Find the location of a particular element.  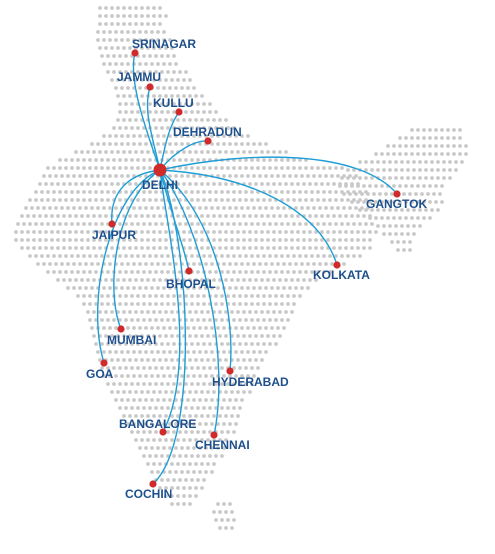

city-marker-bangalore is located at coordinates (163, 432).